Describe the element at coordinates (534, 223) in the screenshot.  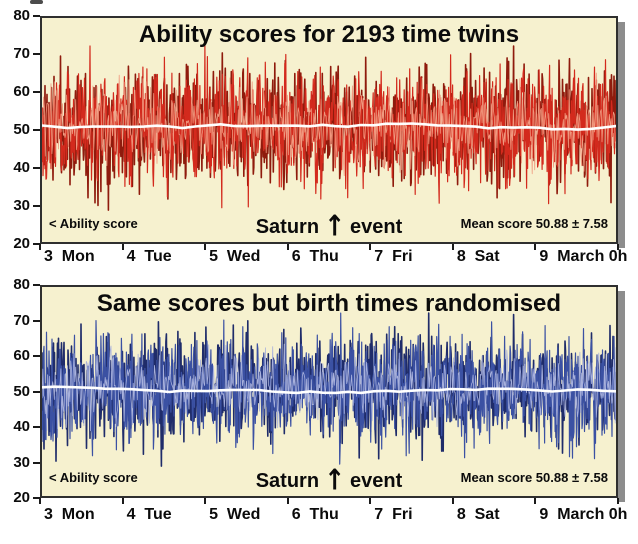
I see `mean-score-label-top: Mean score 50.88 ± 7.58` at that location.